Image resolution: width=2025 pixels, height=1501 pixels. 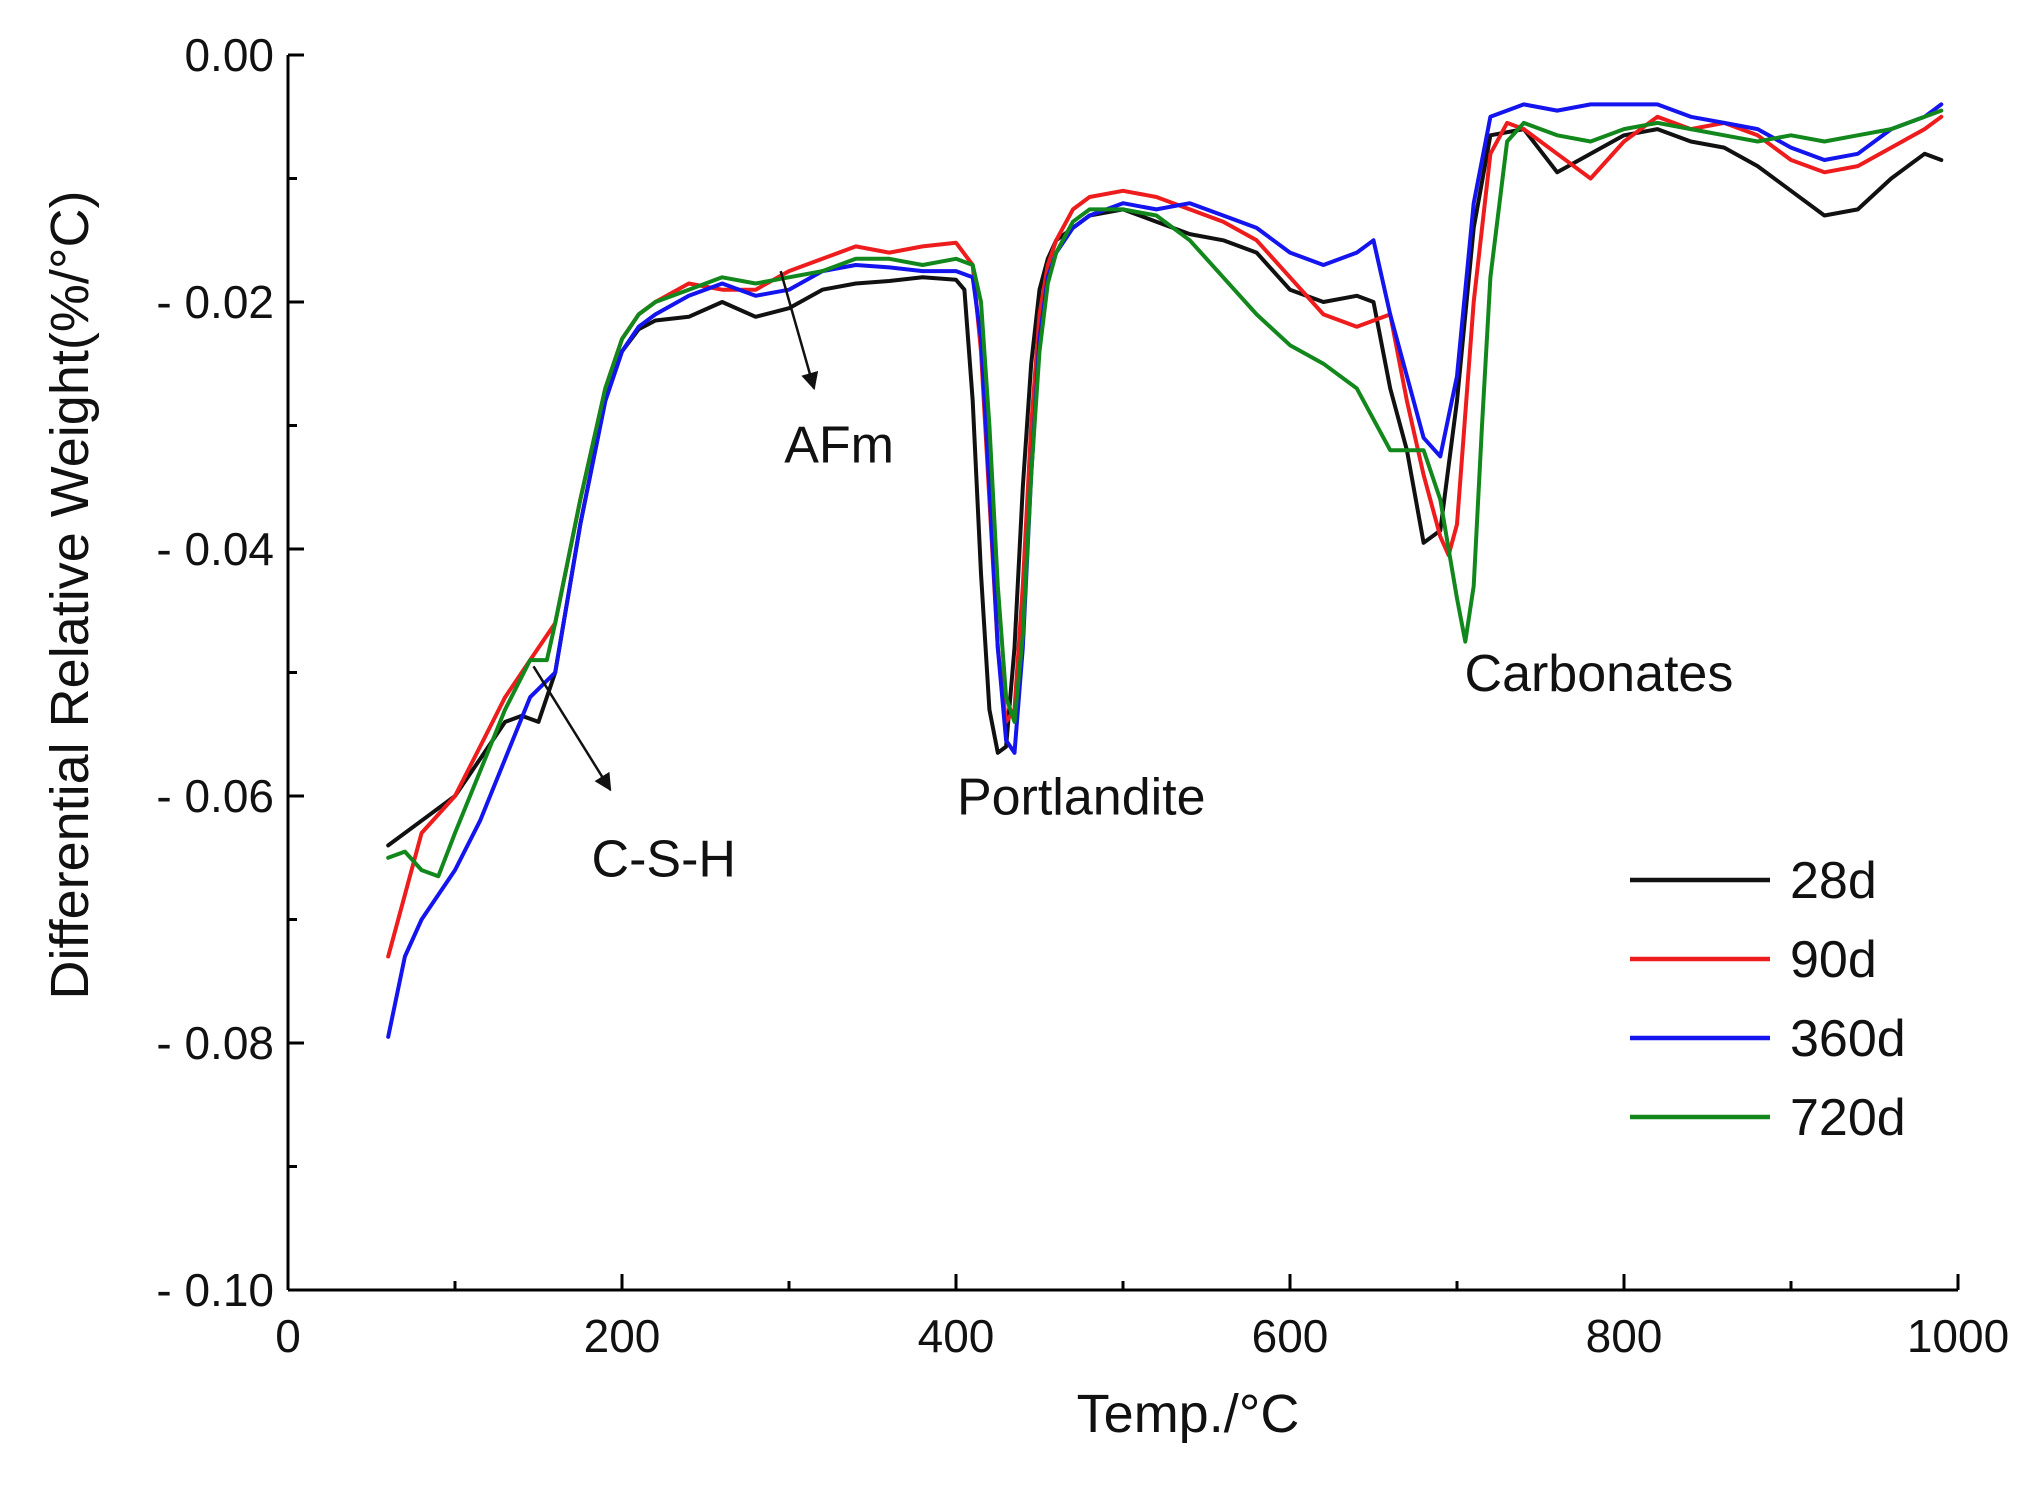 I want to click on annotation-c-s-h: C-S-H, so click(x=664, y=859).